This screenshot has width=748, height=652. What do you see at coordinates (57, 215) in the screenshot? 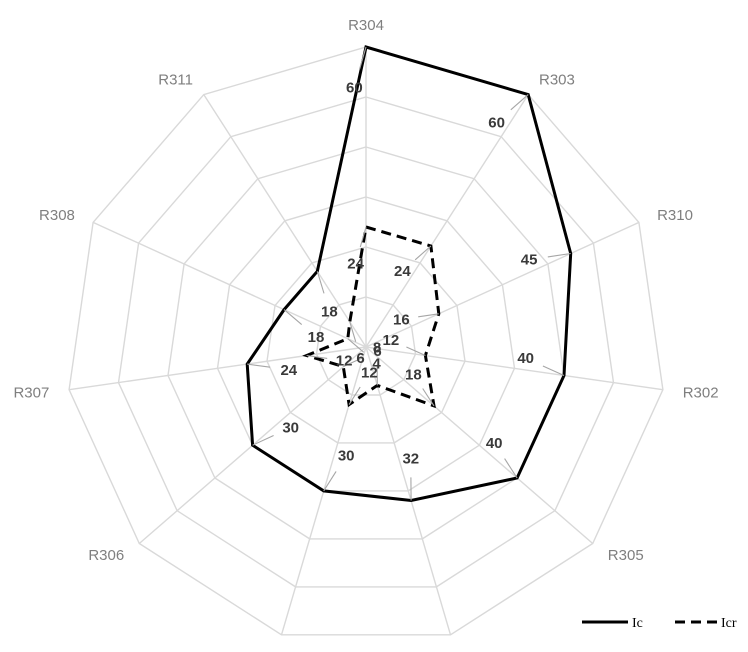
I see `axis-label-r308: R308` at bounding box center [57, 215].